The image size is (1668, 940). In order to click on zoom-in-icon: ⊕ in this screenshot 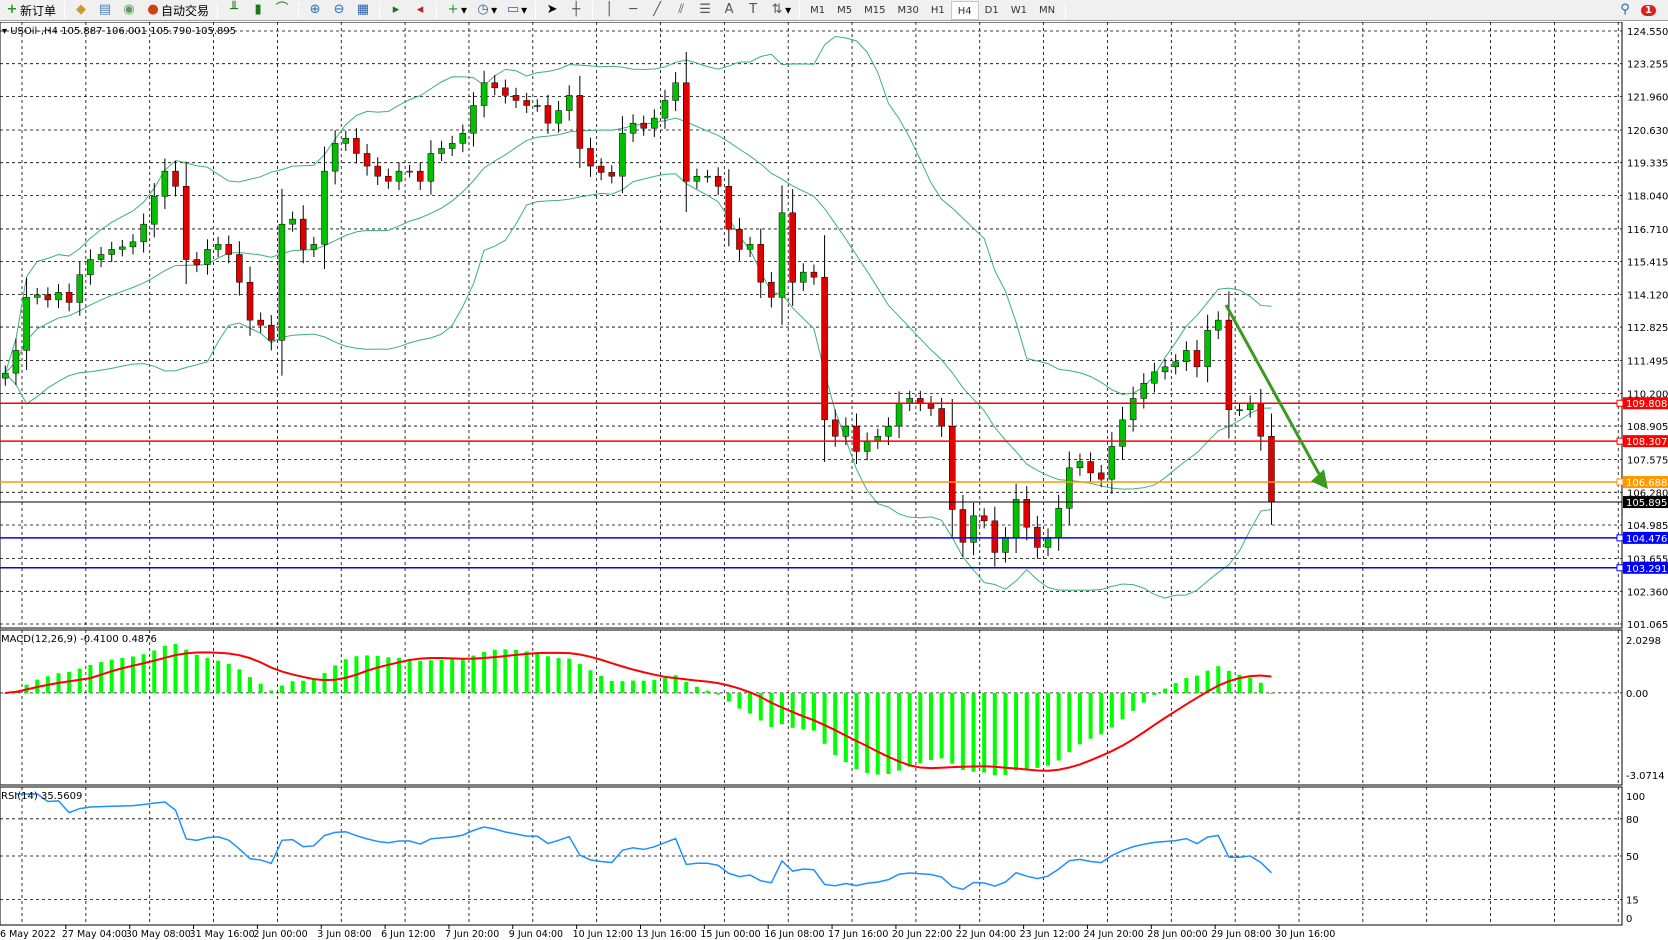, I will do `click(315, 9)`.